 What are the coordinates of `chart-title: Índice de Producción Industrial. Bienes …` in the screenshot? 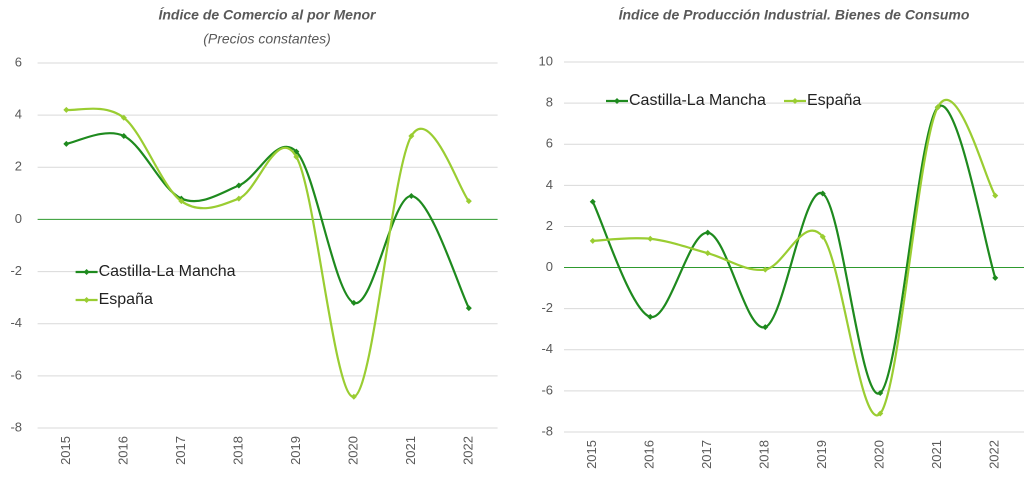 It's located at (794, 15).